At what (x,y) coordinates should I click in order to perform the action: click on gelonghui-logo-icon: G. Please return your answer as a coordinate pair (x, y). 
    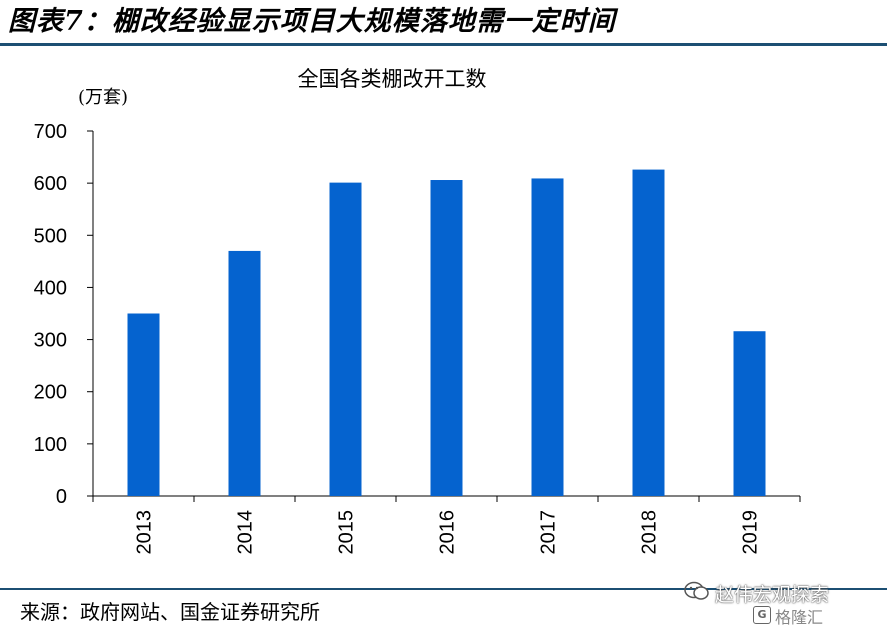
    Looking at the image, I should click on (762, 615).